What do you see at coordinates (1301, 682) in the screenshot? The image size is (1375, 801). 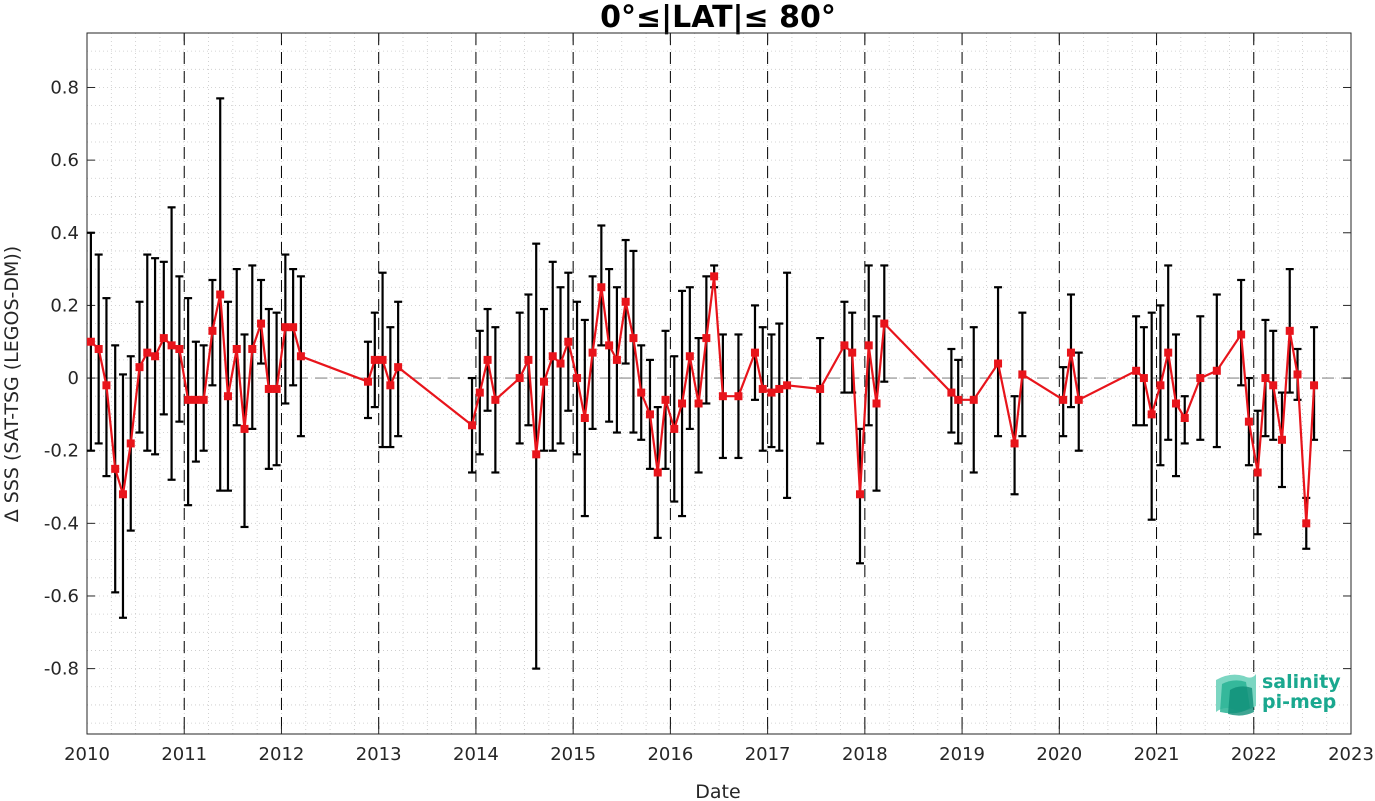 I see `logo-text-salinity: salinity` at bounding box center [1301, 682].